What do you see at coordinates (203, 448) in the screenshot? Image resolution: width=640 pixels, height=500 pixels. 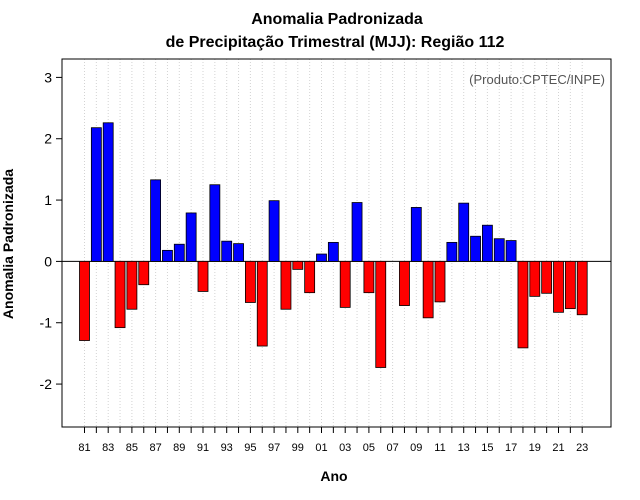 I see `x-tick-label: 91` at bounding box center [203, 448].